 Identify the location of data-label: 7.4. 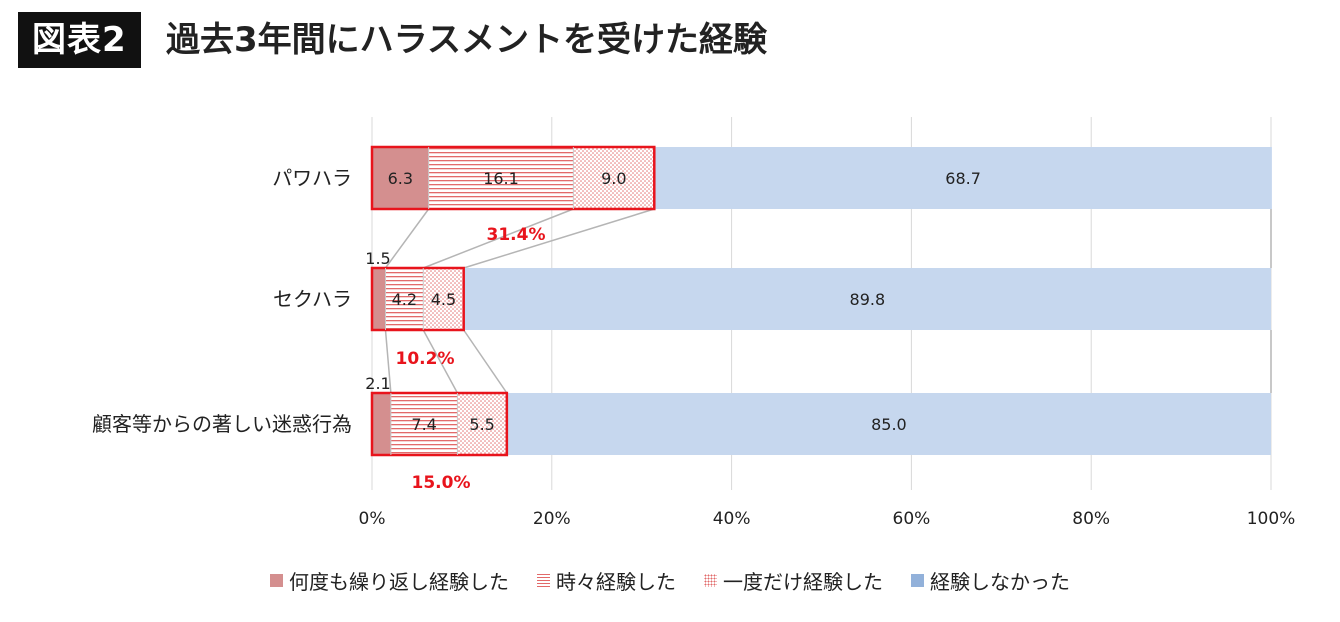
(423, 424).